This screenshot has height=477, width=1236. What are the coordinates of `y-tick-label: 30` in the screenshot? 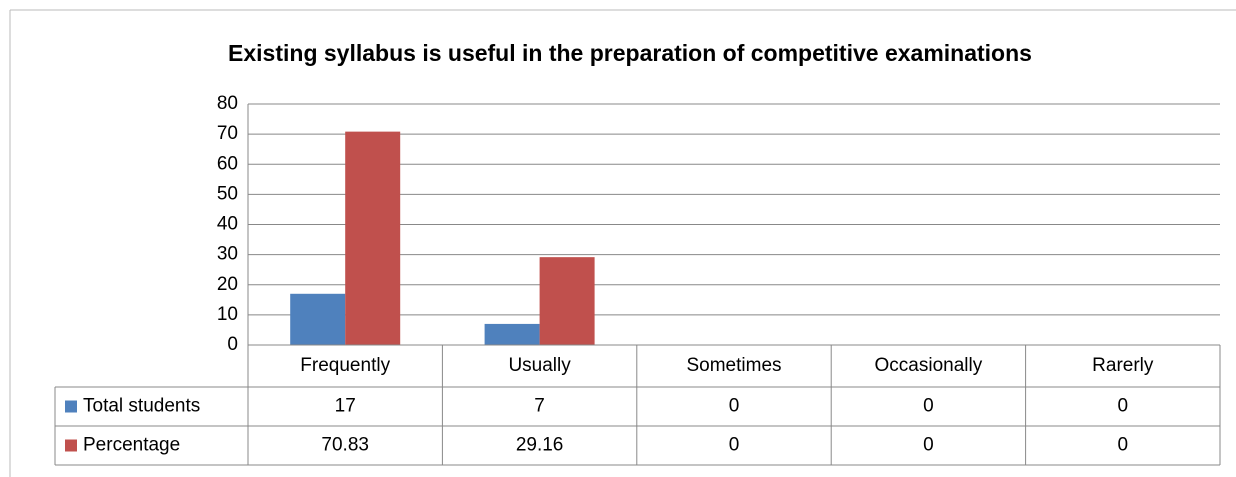 It's located at (227, 254).